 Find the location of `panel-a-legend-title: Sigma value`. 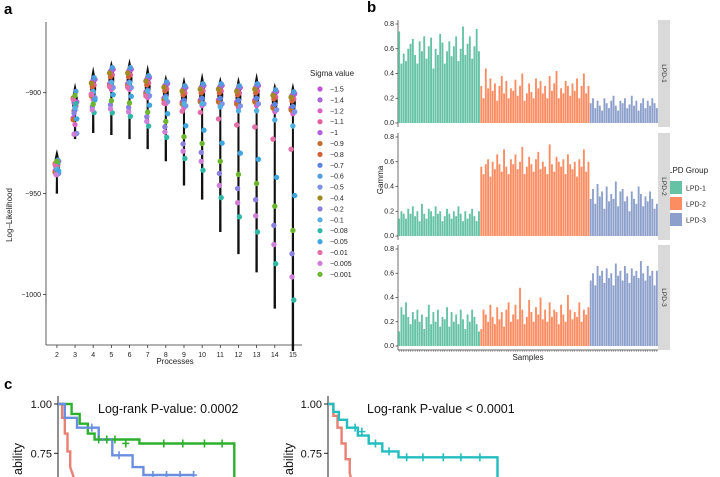

panel-a-legend-title: Sigma value is located at coordinates (332, 73).